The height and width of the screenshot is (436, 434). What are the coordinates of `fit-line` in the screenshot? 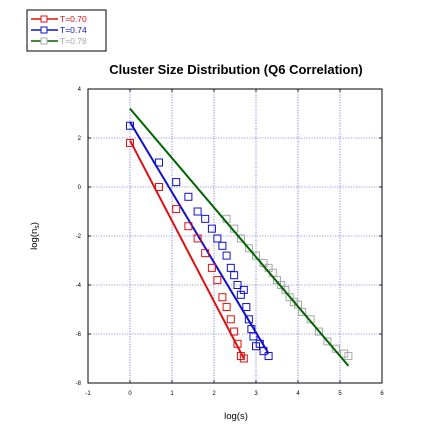 It's located at (187, 249).